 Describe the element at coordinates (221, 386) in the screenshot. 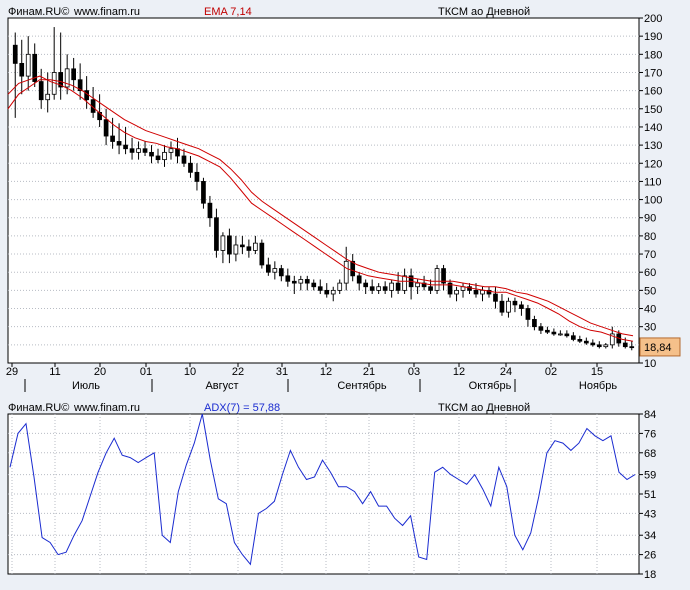

I see `month-label: Август` at that location.